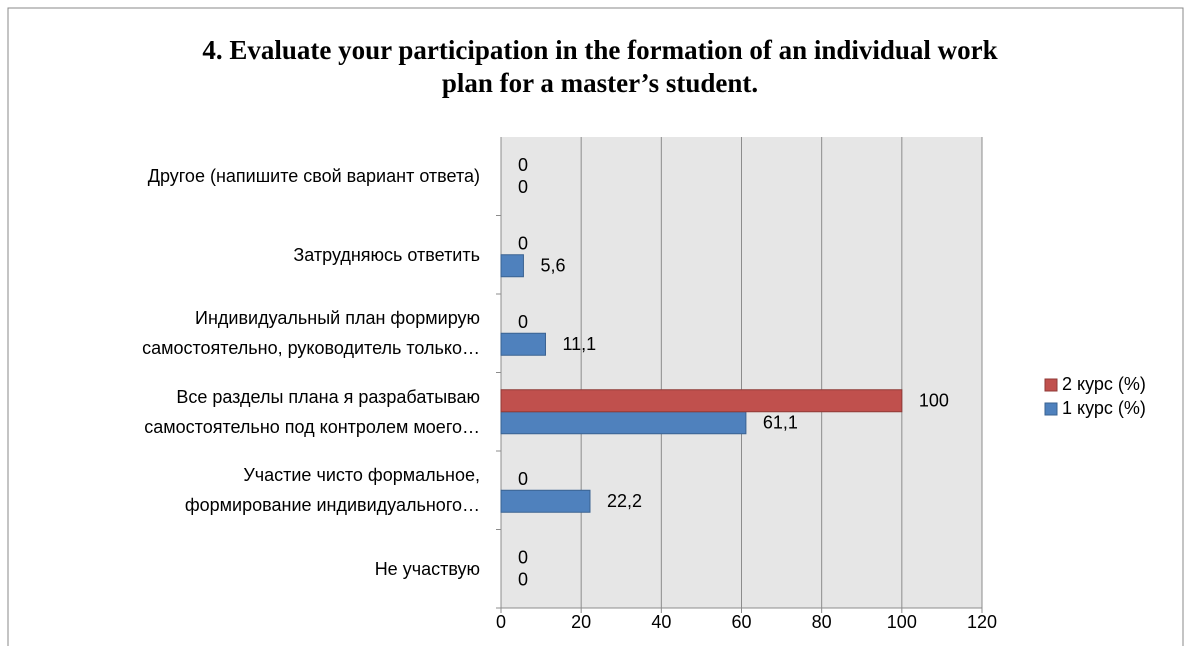 This screenshot has height=646, width=1191. I want to click on x-tick-label: 80, so click(822, 622).